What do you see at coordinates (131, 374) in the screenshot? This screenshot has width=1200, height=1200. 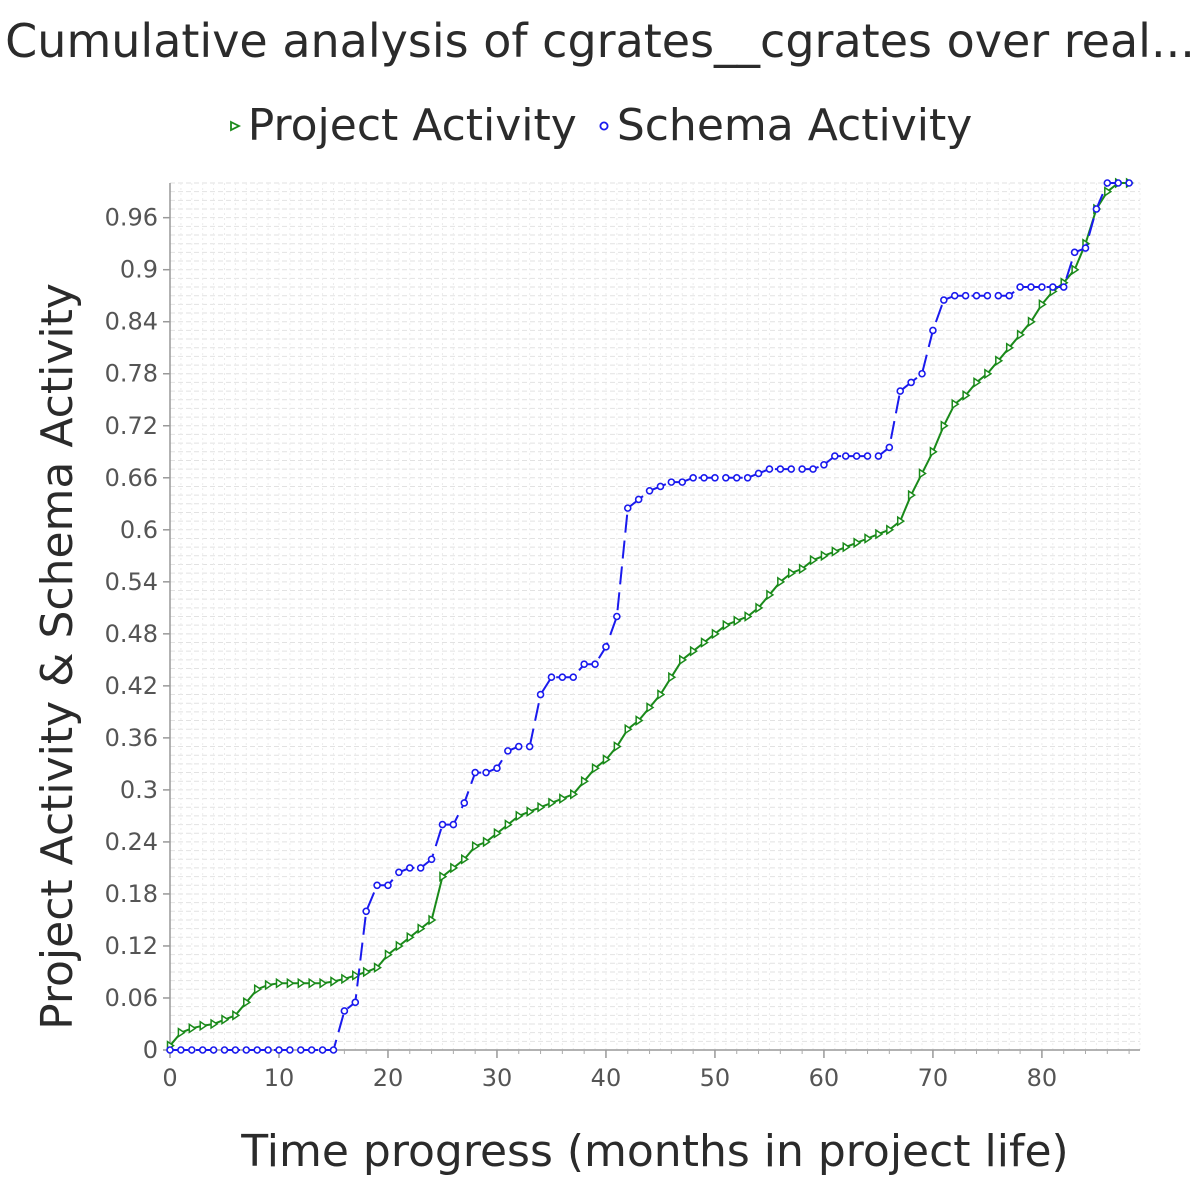 I see `y-tick-label: 0.78` at bounding box center [131, 374].